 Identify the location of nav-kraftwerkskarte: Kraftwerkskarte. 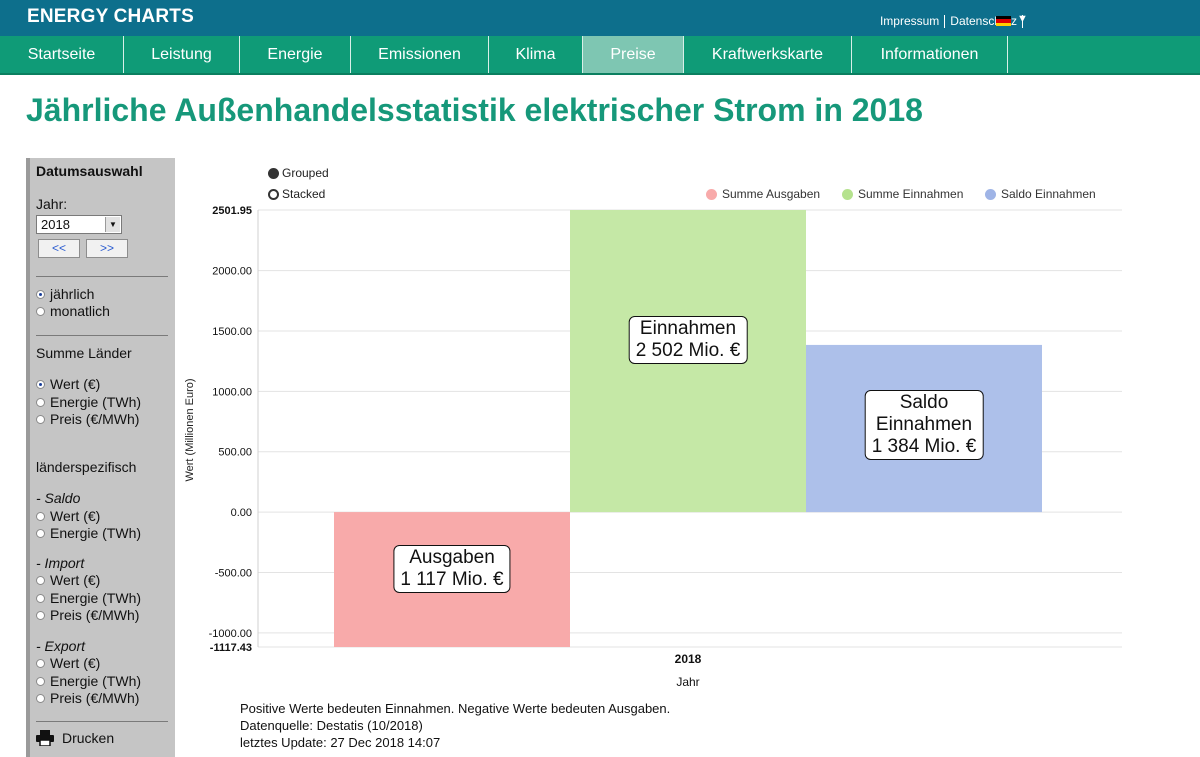
(768, 54).